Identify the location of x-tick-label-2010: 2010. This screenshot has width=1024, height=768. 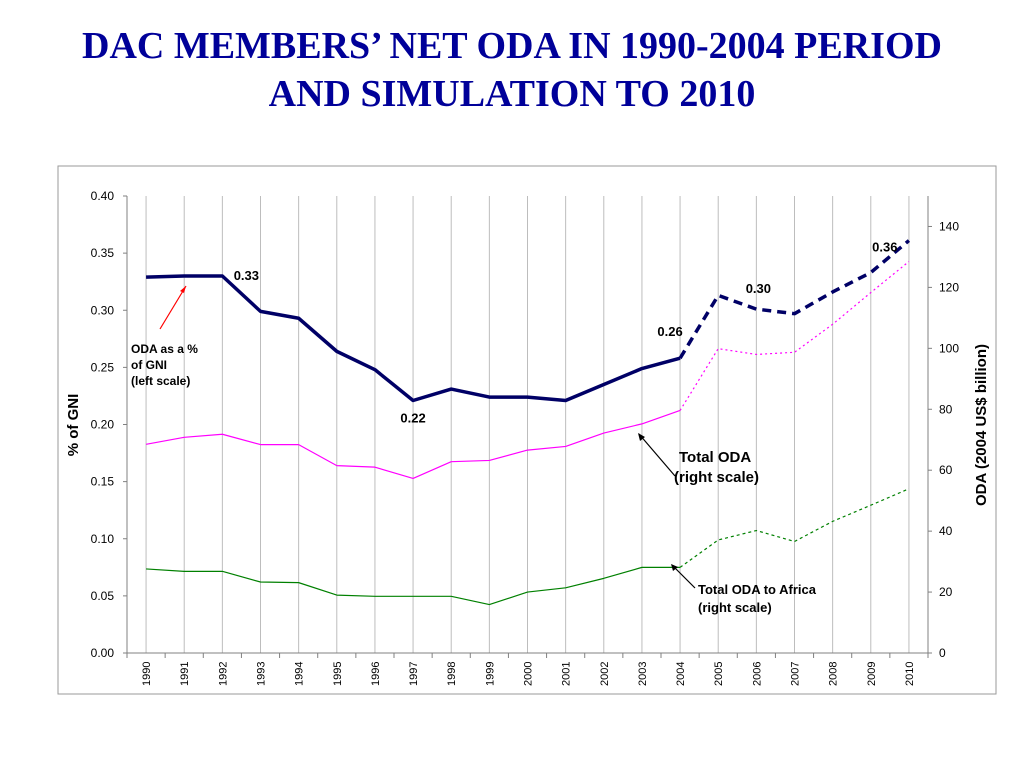
(910, 674).